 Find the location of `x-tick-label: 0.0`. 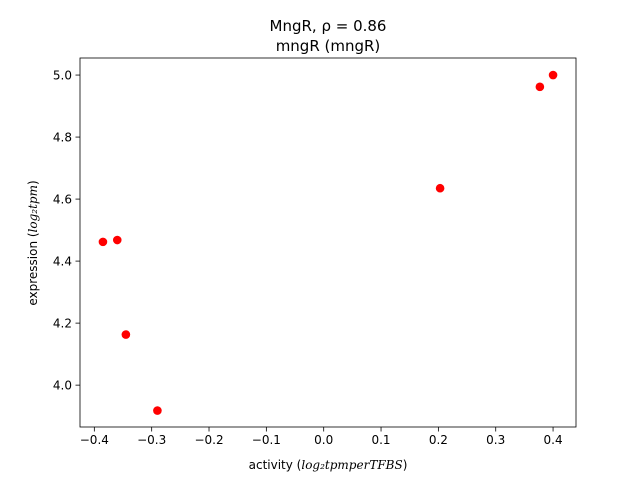

x-tick-label: 0.0 is located at coordinates (323, 440).